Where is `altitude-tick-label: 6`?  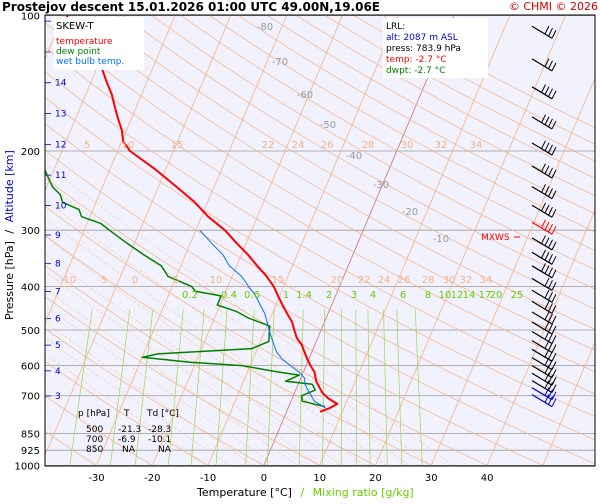
altitude-tick-label: 6 is located at coordinates (58, 320).